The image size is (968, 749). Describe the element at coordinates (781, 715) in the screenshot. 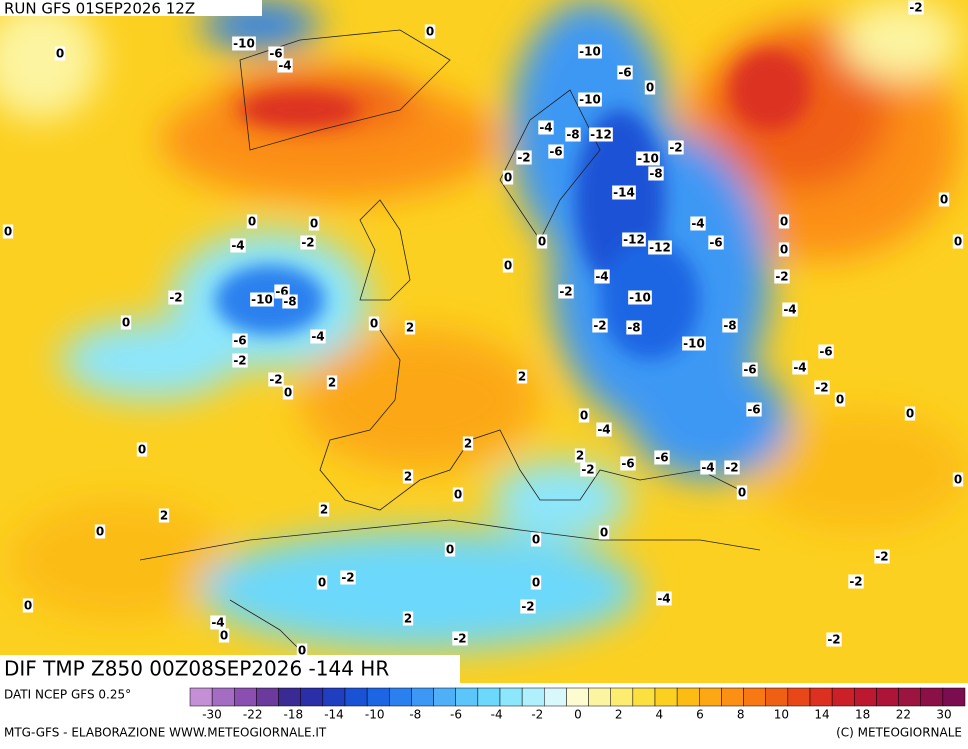

I see `colorbar-tick-label: 10` at that location.